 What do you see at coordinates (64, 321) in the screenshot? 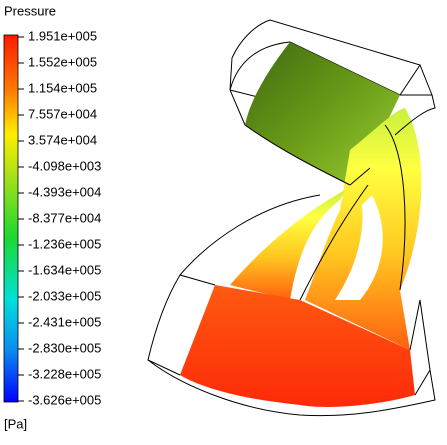
I see `legend-label: -2.431e+005` at bounding box center [64, 321].